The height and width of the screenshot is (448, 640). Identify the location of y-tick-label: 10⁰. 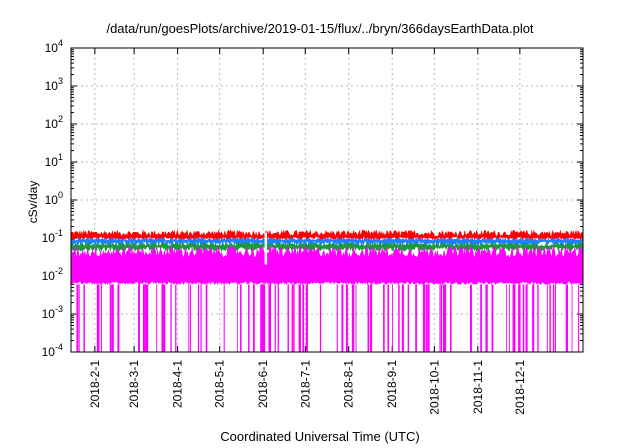
(54, 198).